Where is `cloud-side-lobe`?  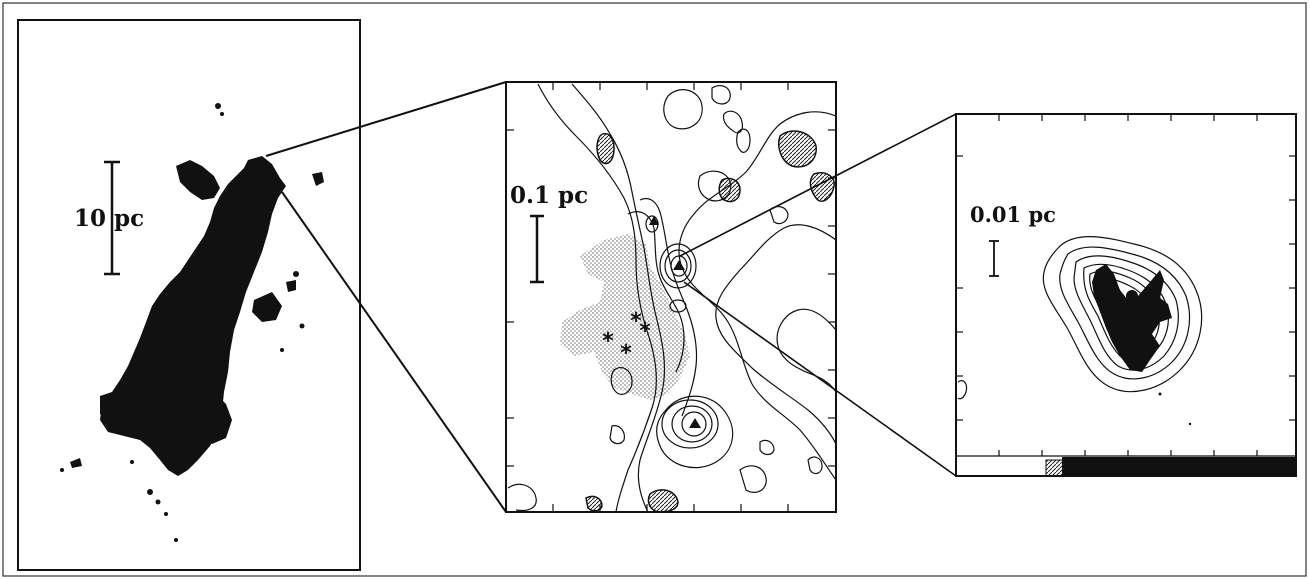 cloud-side-lobe is located at coordinates (243, 190).